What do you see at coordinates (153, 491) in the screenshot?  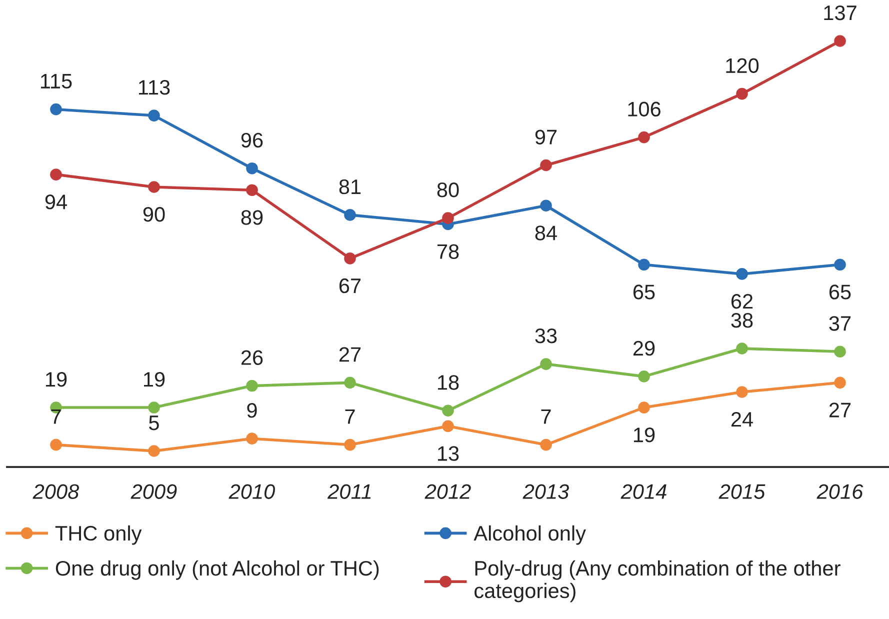 I see `x-tick-label: 2009` at bounding box center [153, 491].